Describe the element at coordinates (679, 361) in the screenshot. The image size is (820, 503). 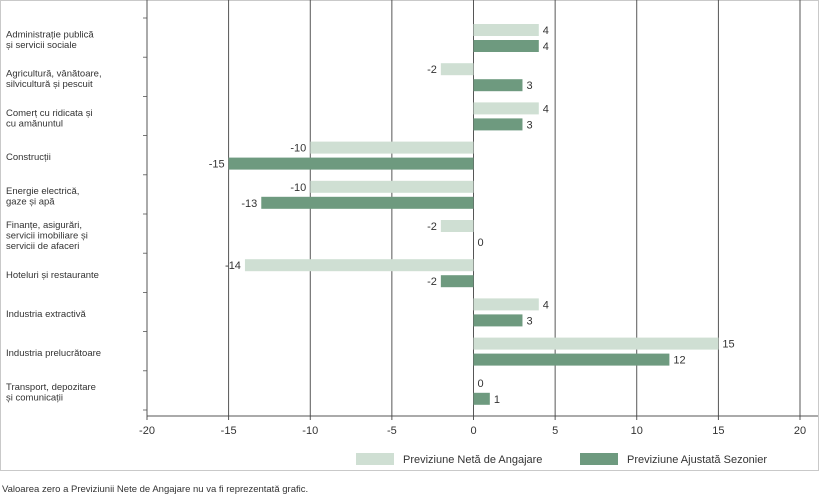
I see `bar-value-label: 12` at that location.